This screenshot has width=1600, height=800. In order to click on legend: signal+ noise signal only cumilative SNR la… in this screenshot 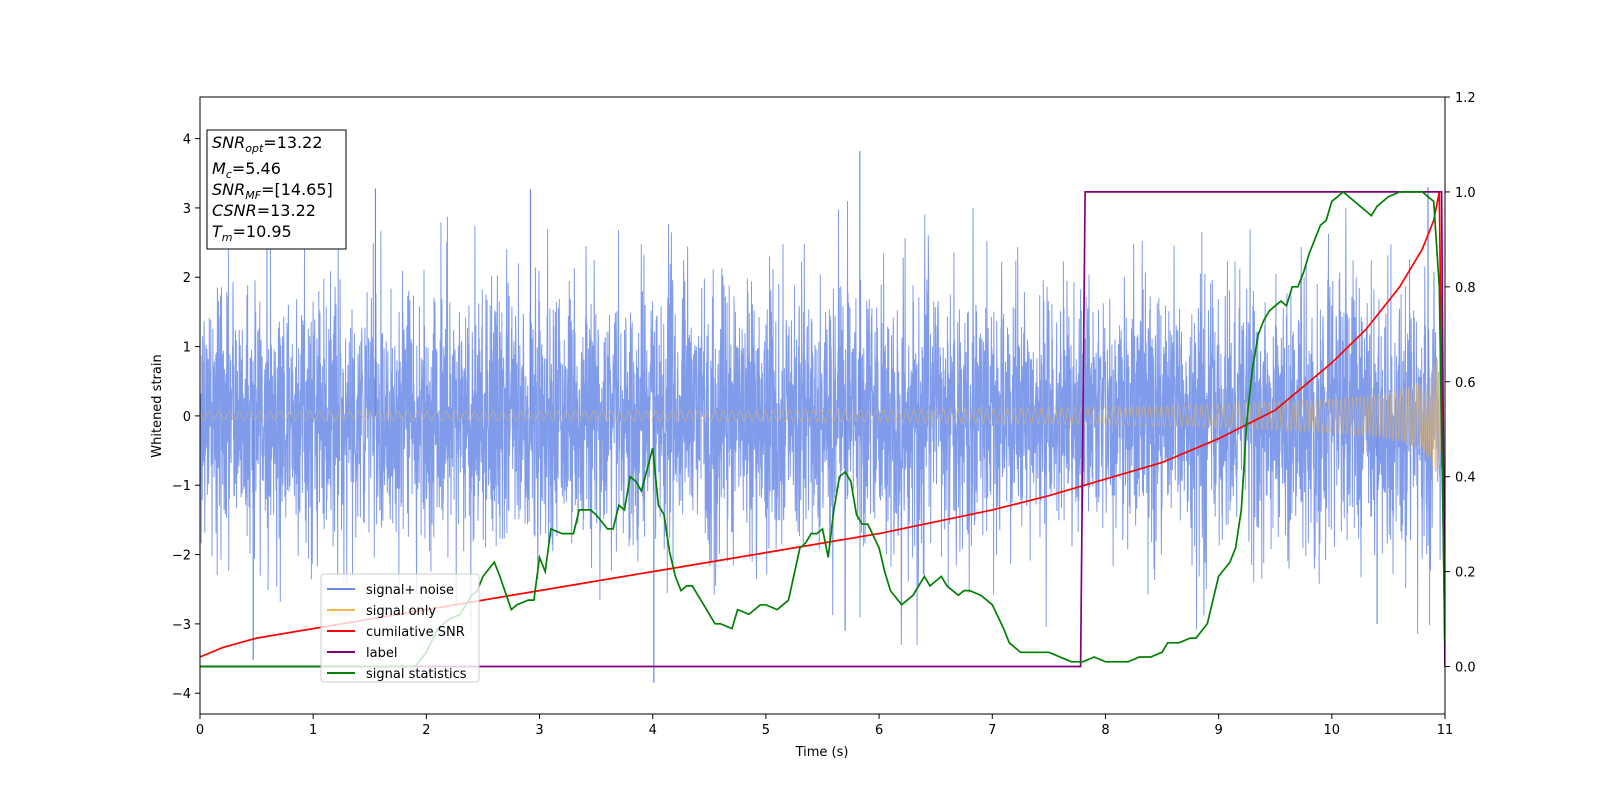, I will do `click(400, 628)`.